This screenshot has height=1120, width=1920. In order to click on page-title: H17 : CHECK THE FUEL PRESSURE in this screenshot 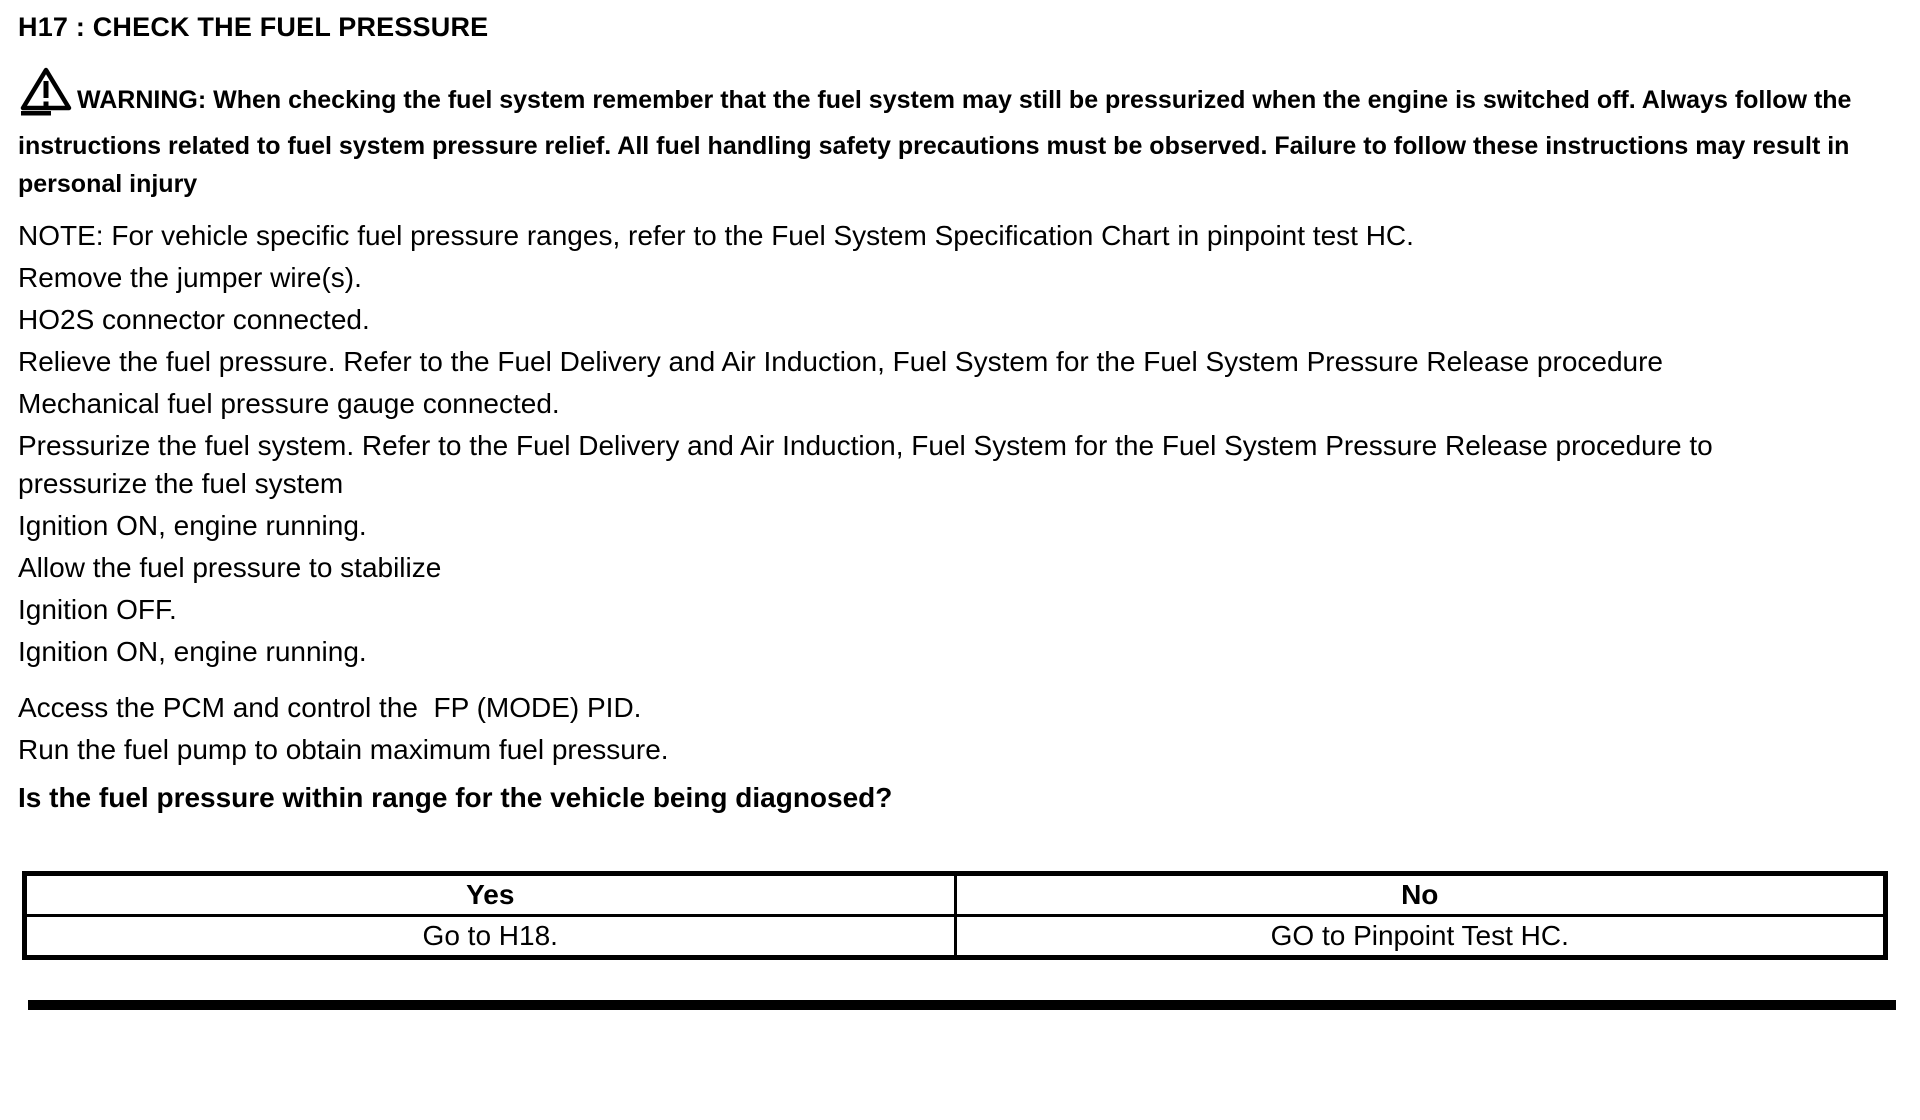, I will do `click(253, 27)`.